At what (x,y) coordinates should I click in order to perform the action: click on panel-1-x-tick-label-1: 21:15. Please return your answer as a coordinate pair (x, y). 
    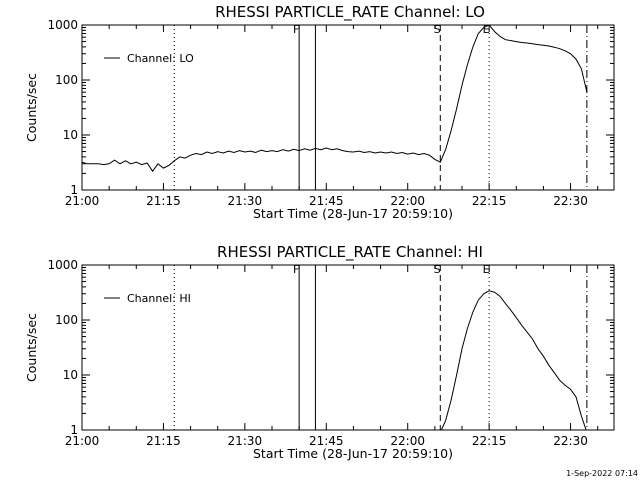
    Looking at the image, I should click on (163, 441).